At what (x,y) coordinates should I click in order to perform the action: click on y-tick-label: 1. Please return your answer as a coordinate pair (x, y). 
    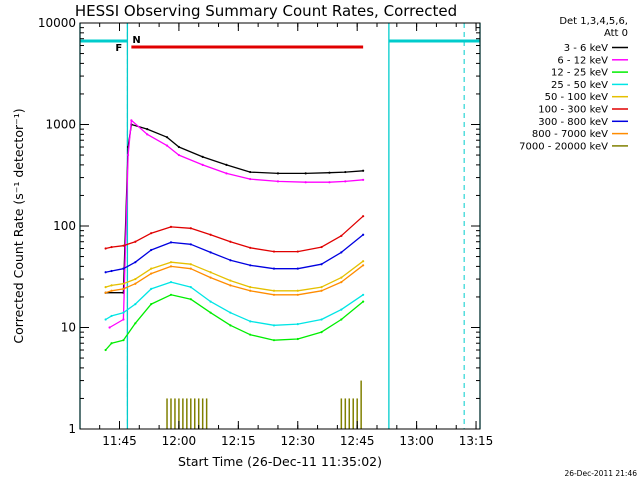
    Looking at the image, I should click on (72, 429).